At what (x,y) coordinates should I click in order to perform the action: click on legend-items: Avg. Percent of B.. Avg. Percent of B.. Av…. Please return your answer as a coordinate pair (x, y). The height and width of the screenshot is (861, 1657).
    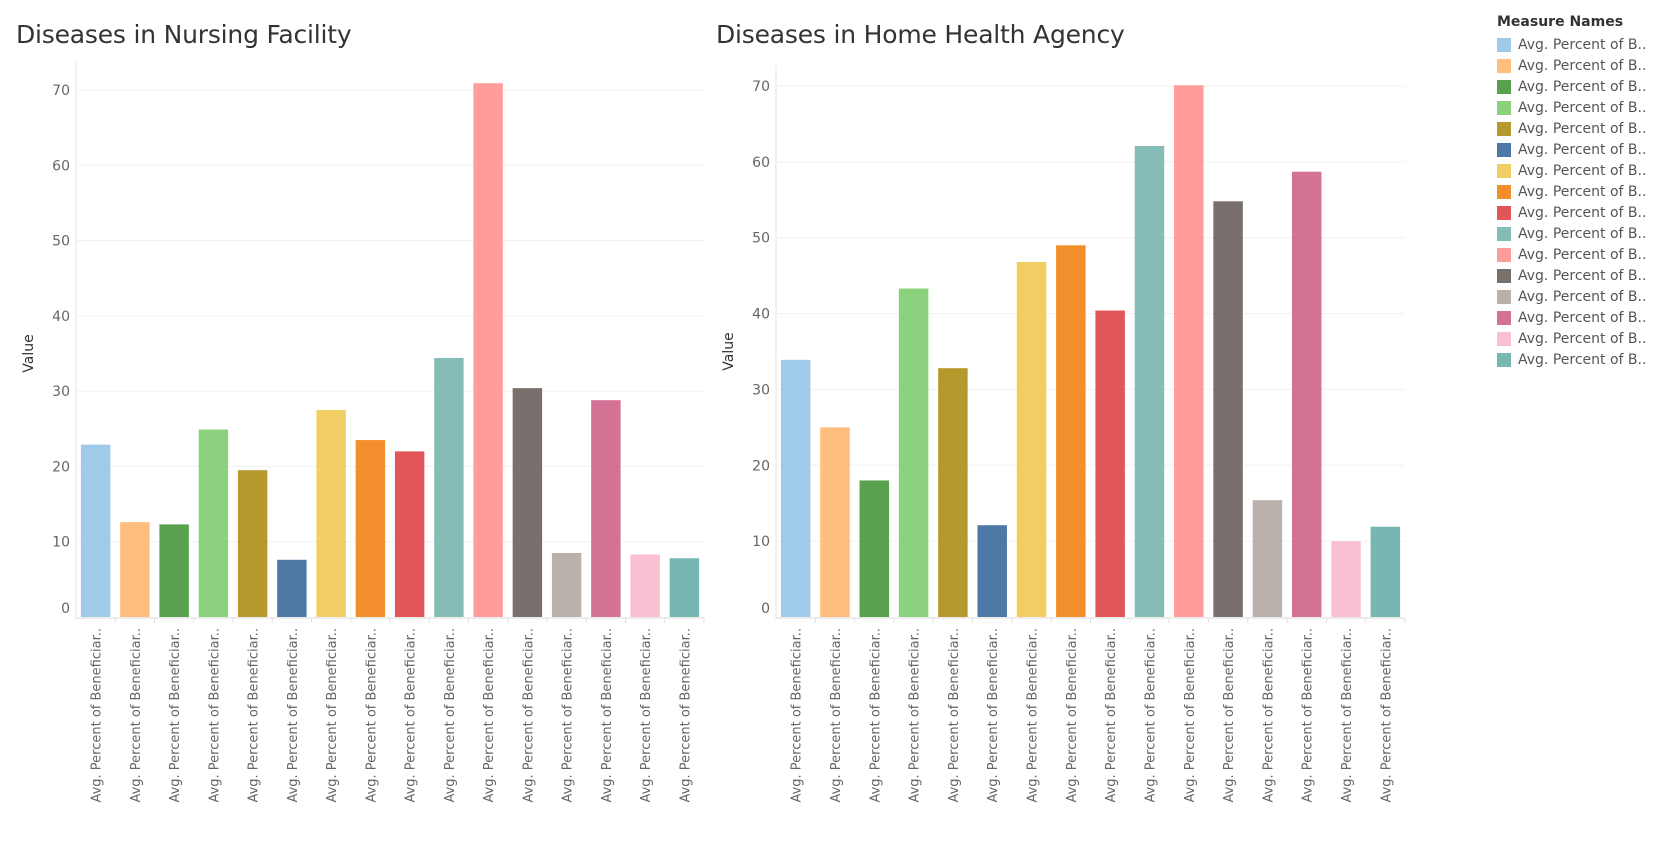
    Looking at the image, I should click on (1577, 202).